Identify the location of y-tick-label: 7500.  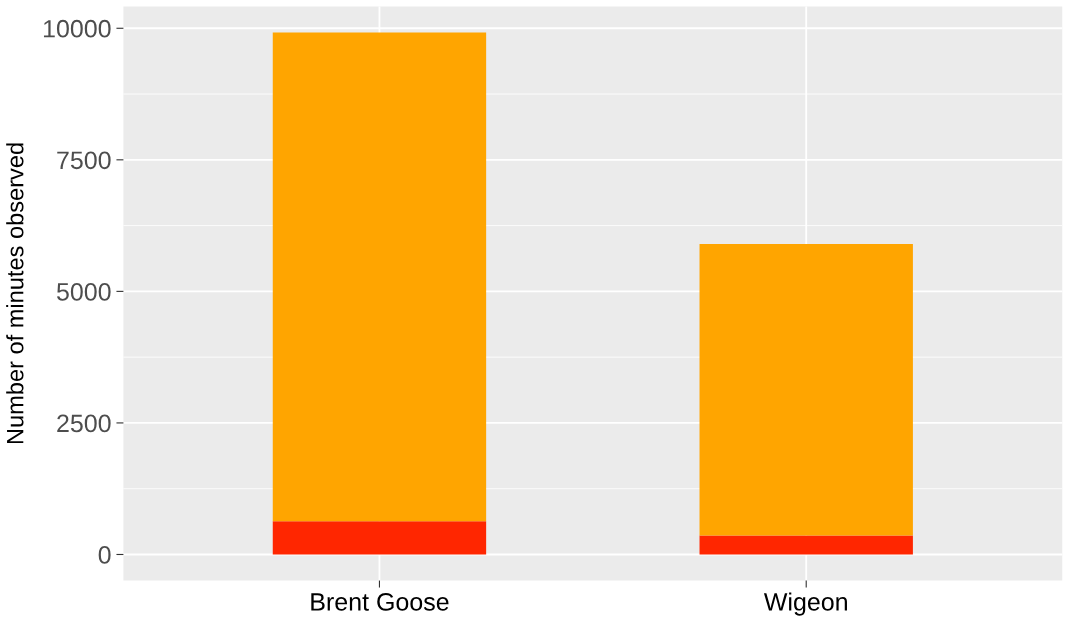
(84, 160).